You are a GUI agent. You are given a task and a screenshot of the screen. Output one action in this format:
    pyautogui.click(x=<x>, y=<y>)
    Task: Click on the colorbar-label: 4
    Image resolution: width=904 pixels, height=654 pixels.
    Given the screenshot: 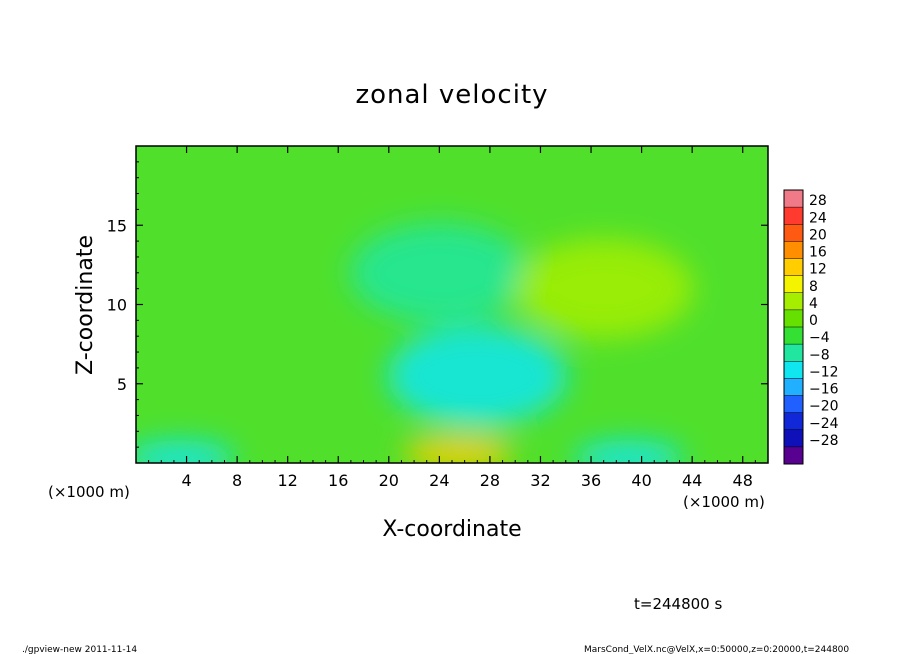 What is the action you would take?
    pyautogui.click(x=813, y=304)
    